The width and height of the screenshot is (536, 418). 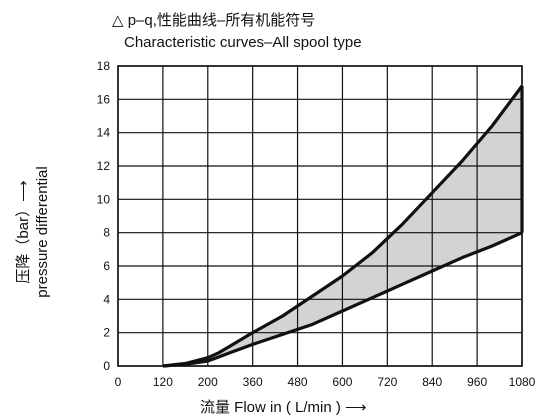 I want to click on x-tick-label: 480, so click(x=298, y=382).